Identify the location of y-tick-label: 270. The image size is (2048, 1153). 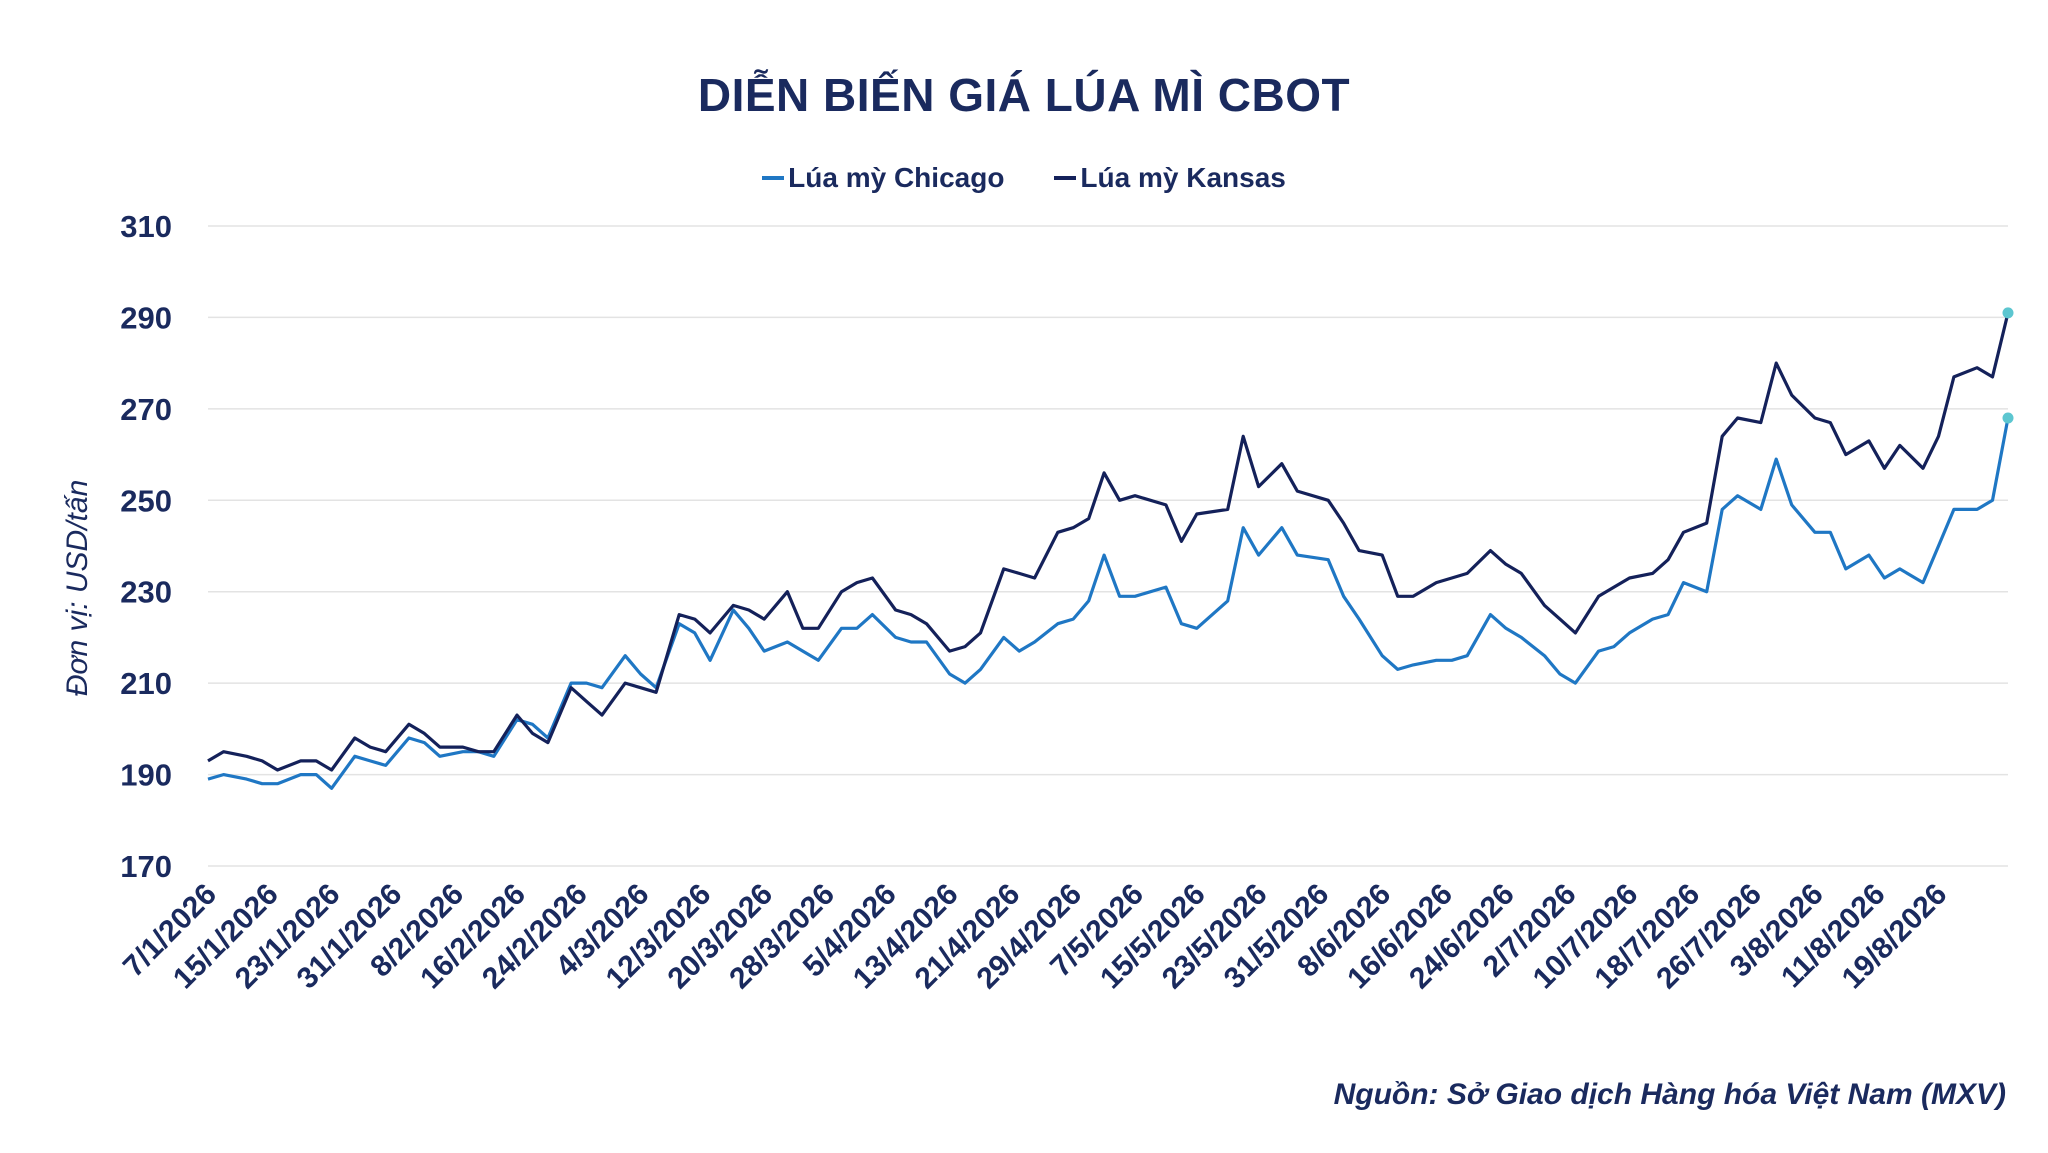
(146, 409).